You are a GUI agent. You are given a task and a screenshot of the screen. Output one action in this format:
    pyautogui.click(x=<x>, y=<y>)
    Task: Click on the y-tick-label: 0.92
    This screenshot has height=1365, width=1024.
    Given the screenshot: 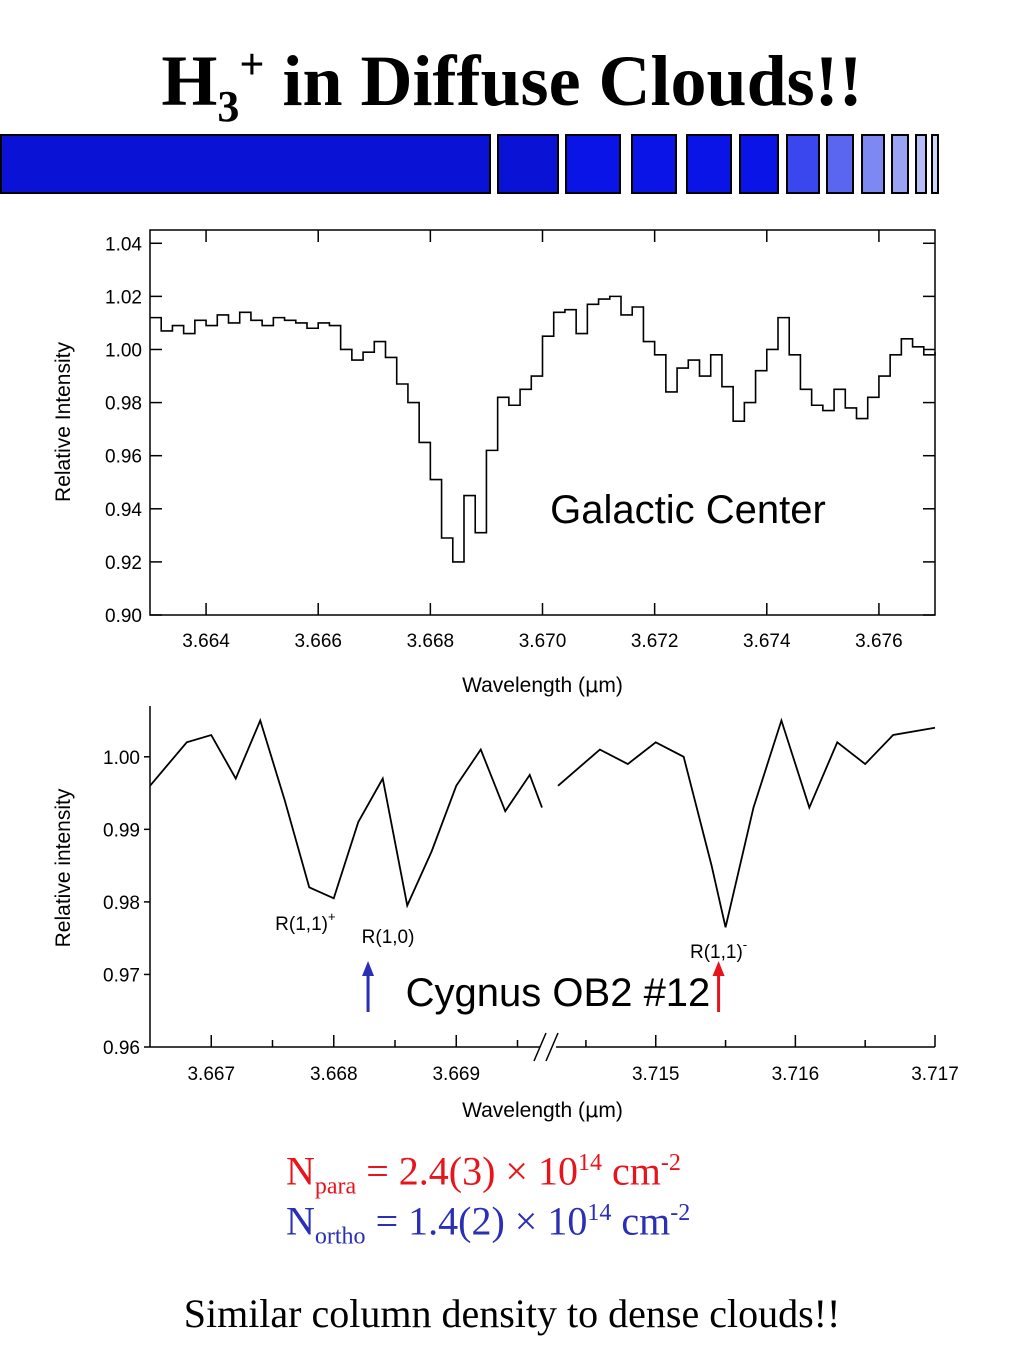 What is the action you would take?
    pyautogui.click(x=123, y=563)
    